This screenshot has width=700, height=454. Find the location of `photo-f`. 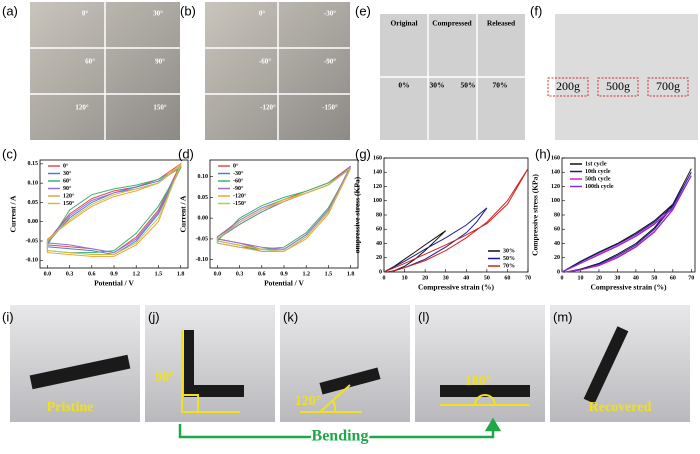

photo-f is located at coordinates (626, 77).